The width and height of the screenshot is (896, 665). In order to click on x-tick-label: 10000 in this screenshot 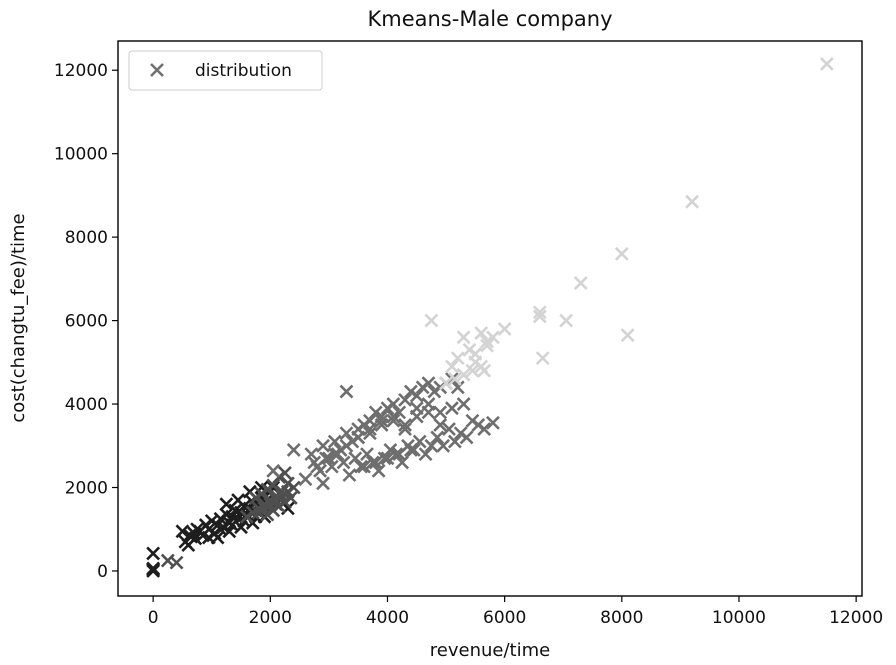, I will do `click(739, 618)`.